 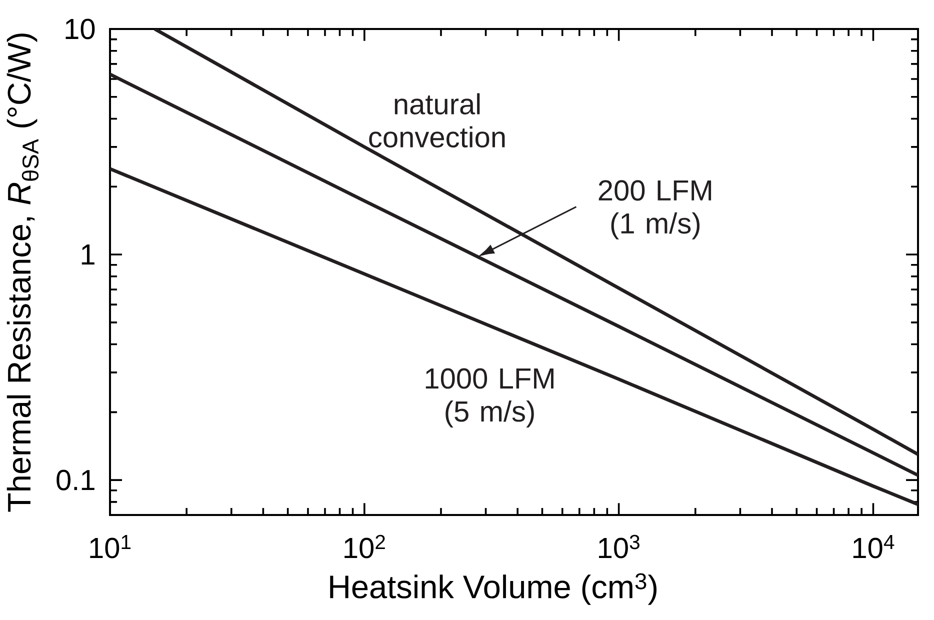 What do you see at coordinates (619, 546) in the screenshot?
I see `x-tick-label: 10$^{3}$` at bounding box center [619, 546].